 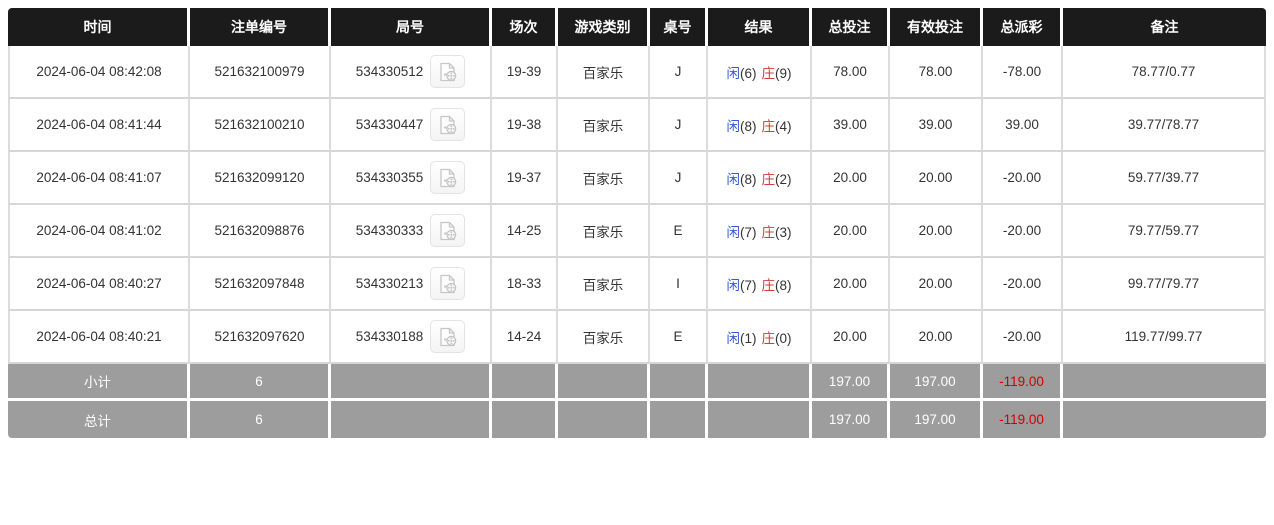 What do you see at coordinates (783, 232) in the screenshot?
I see `result-banker-score: (3)` at bounding box center [783, 232].